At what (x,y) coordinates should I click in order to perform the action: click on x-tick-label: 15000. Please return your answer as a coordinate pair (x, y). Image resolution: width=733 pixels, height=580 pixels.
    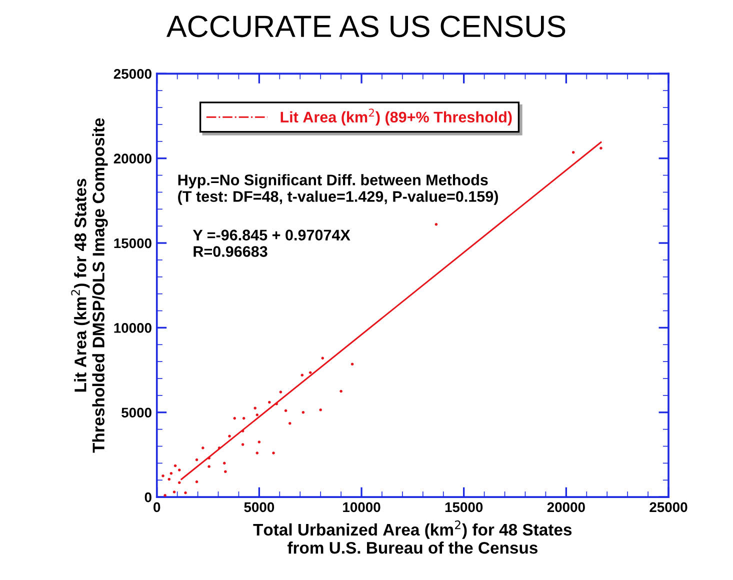
    Looking at the image, I should click on (464, 507).